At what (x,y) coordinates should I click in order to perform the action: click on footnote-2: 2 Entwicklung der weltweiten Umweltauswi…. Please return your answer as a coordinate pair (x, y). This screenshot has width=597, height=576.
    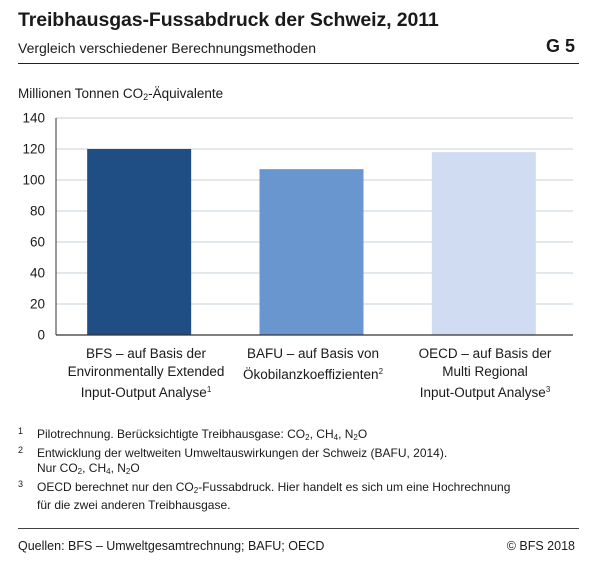
    Looking at the image, I should click on (233, 460).